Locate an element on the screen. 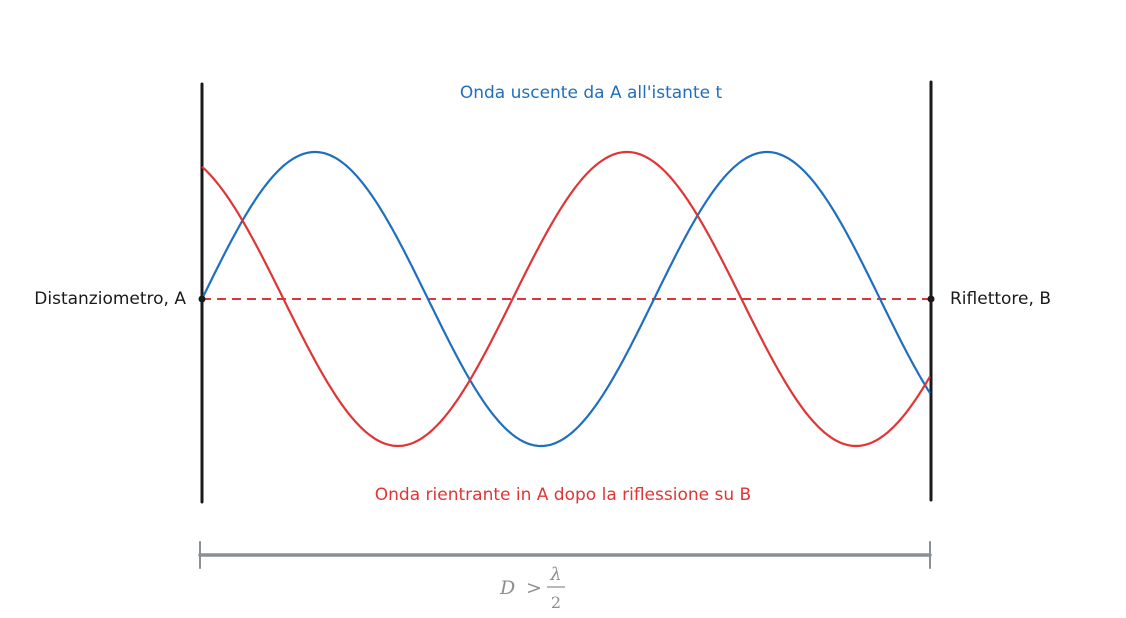 This screenshot has width=1126, height=618. outgoing-wave-label: Onda uscente da A all'istante t is located at coordinates (591, 93).